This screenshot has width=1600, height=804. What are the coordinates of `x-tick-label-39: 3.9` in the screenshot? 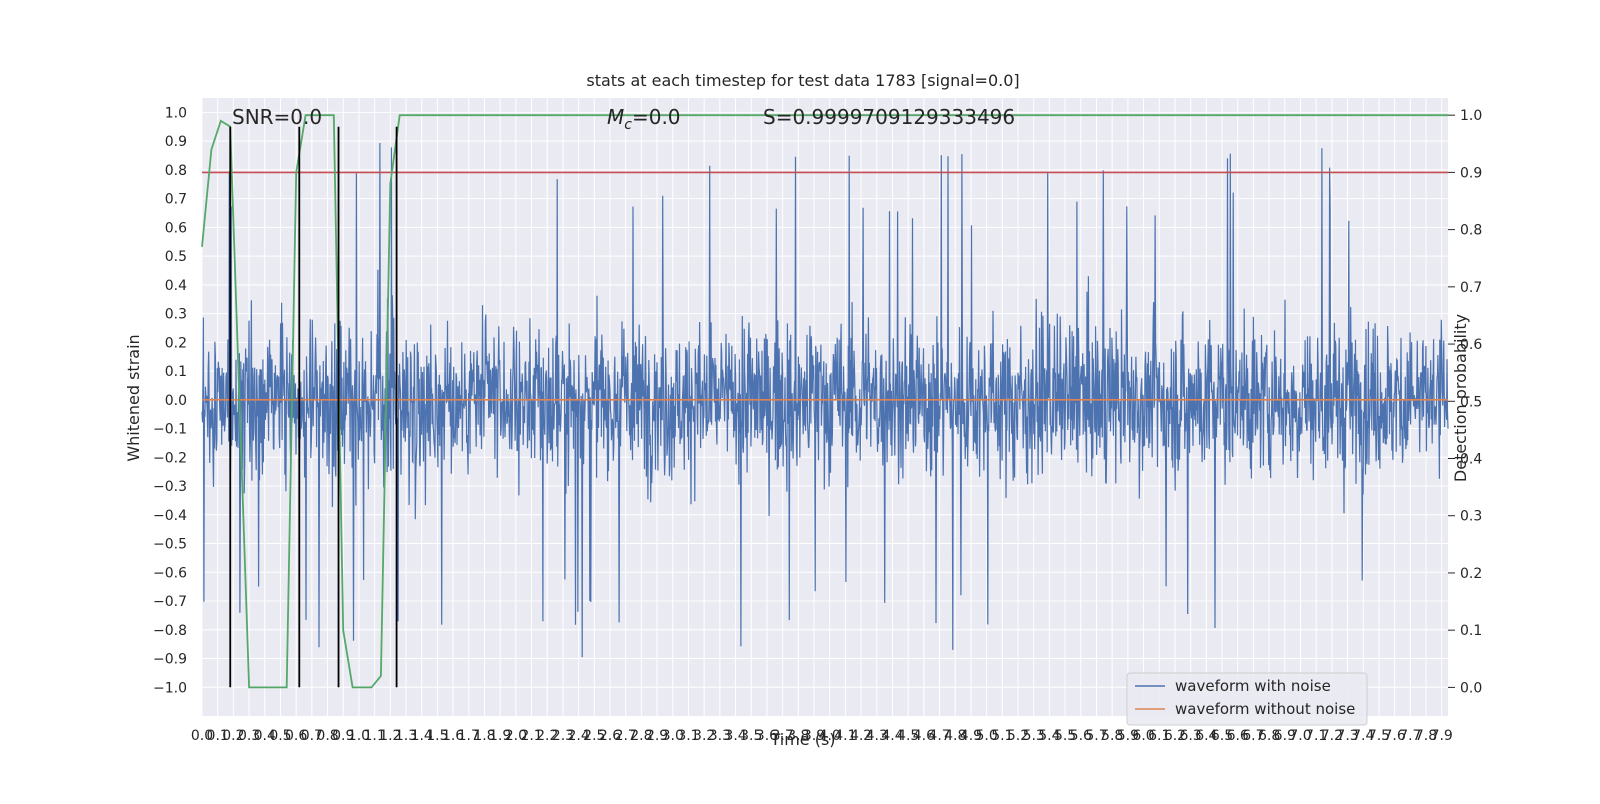 It's located at (814, 736).